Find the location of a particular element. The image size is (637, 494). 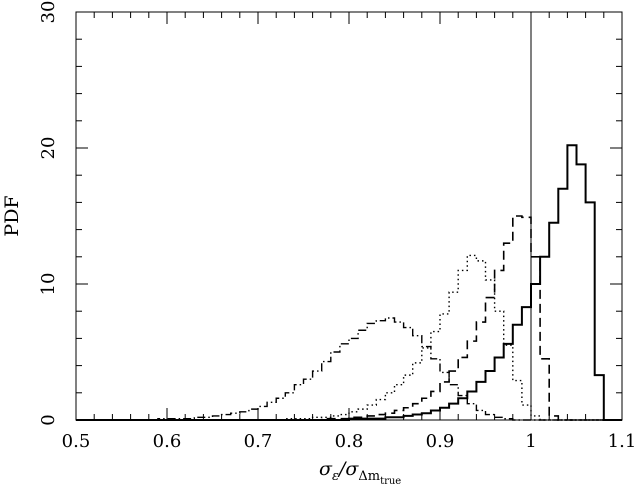

x-tick-label: 0.9 is located at coordinates (440, 441).